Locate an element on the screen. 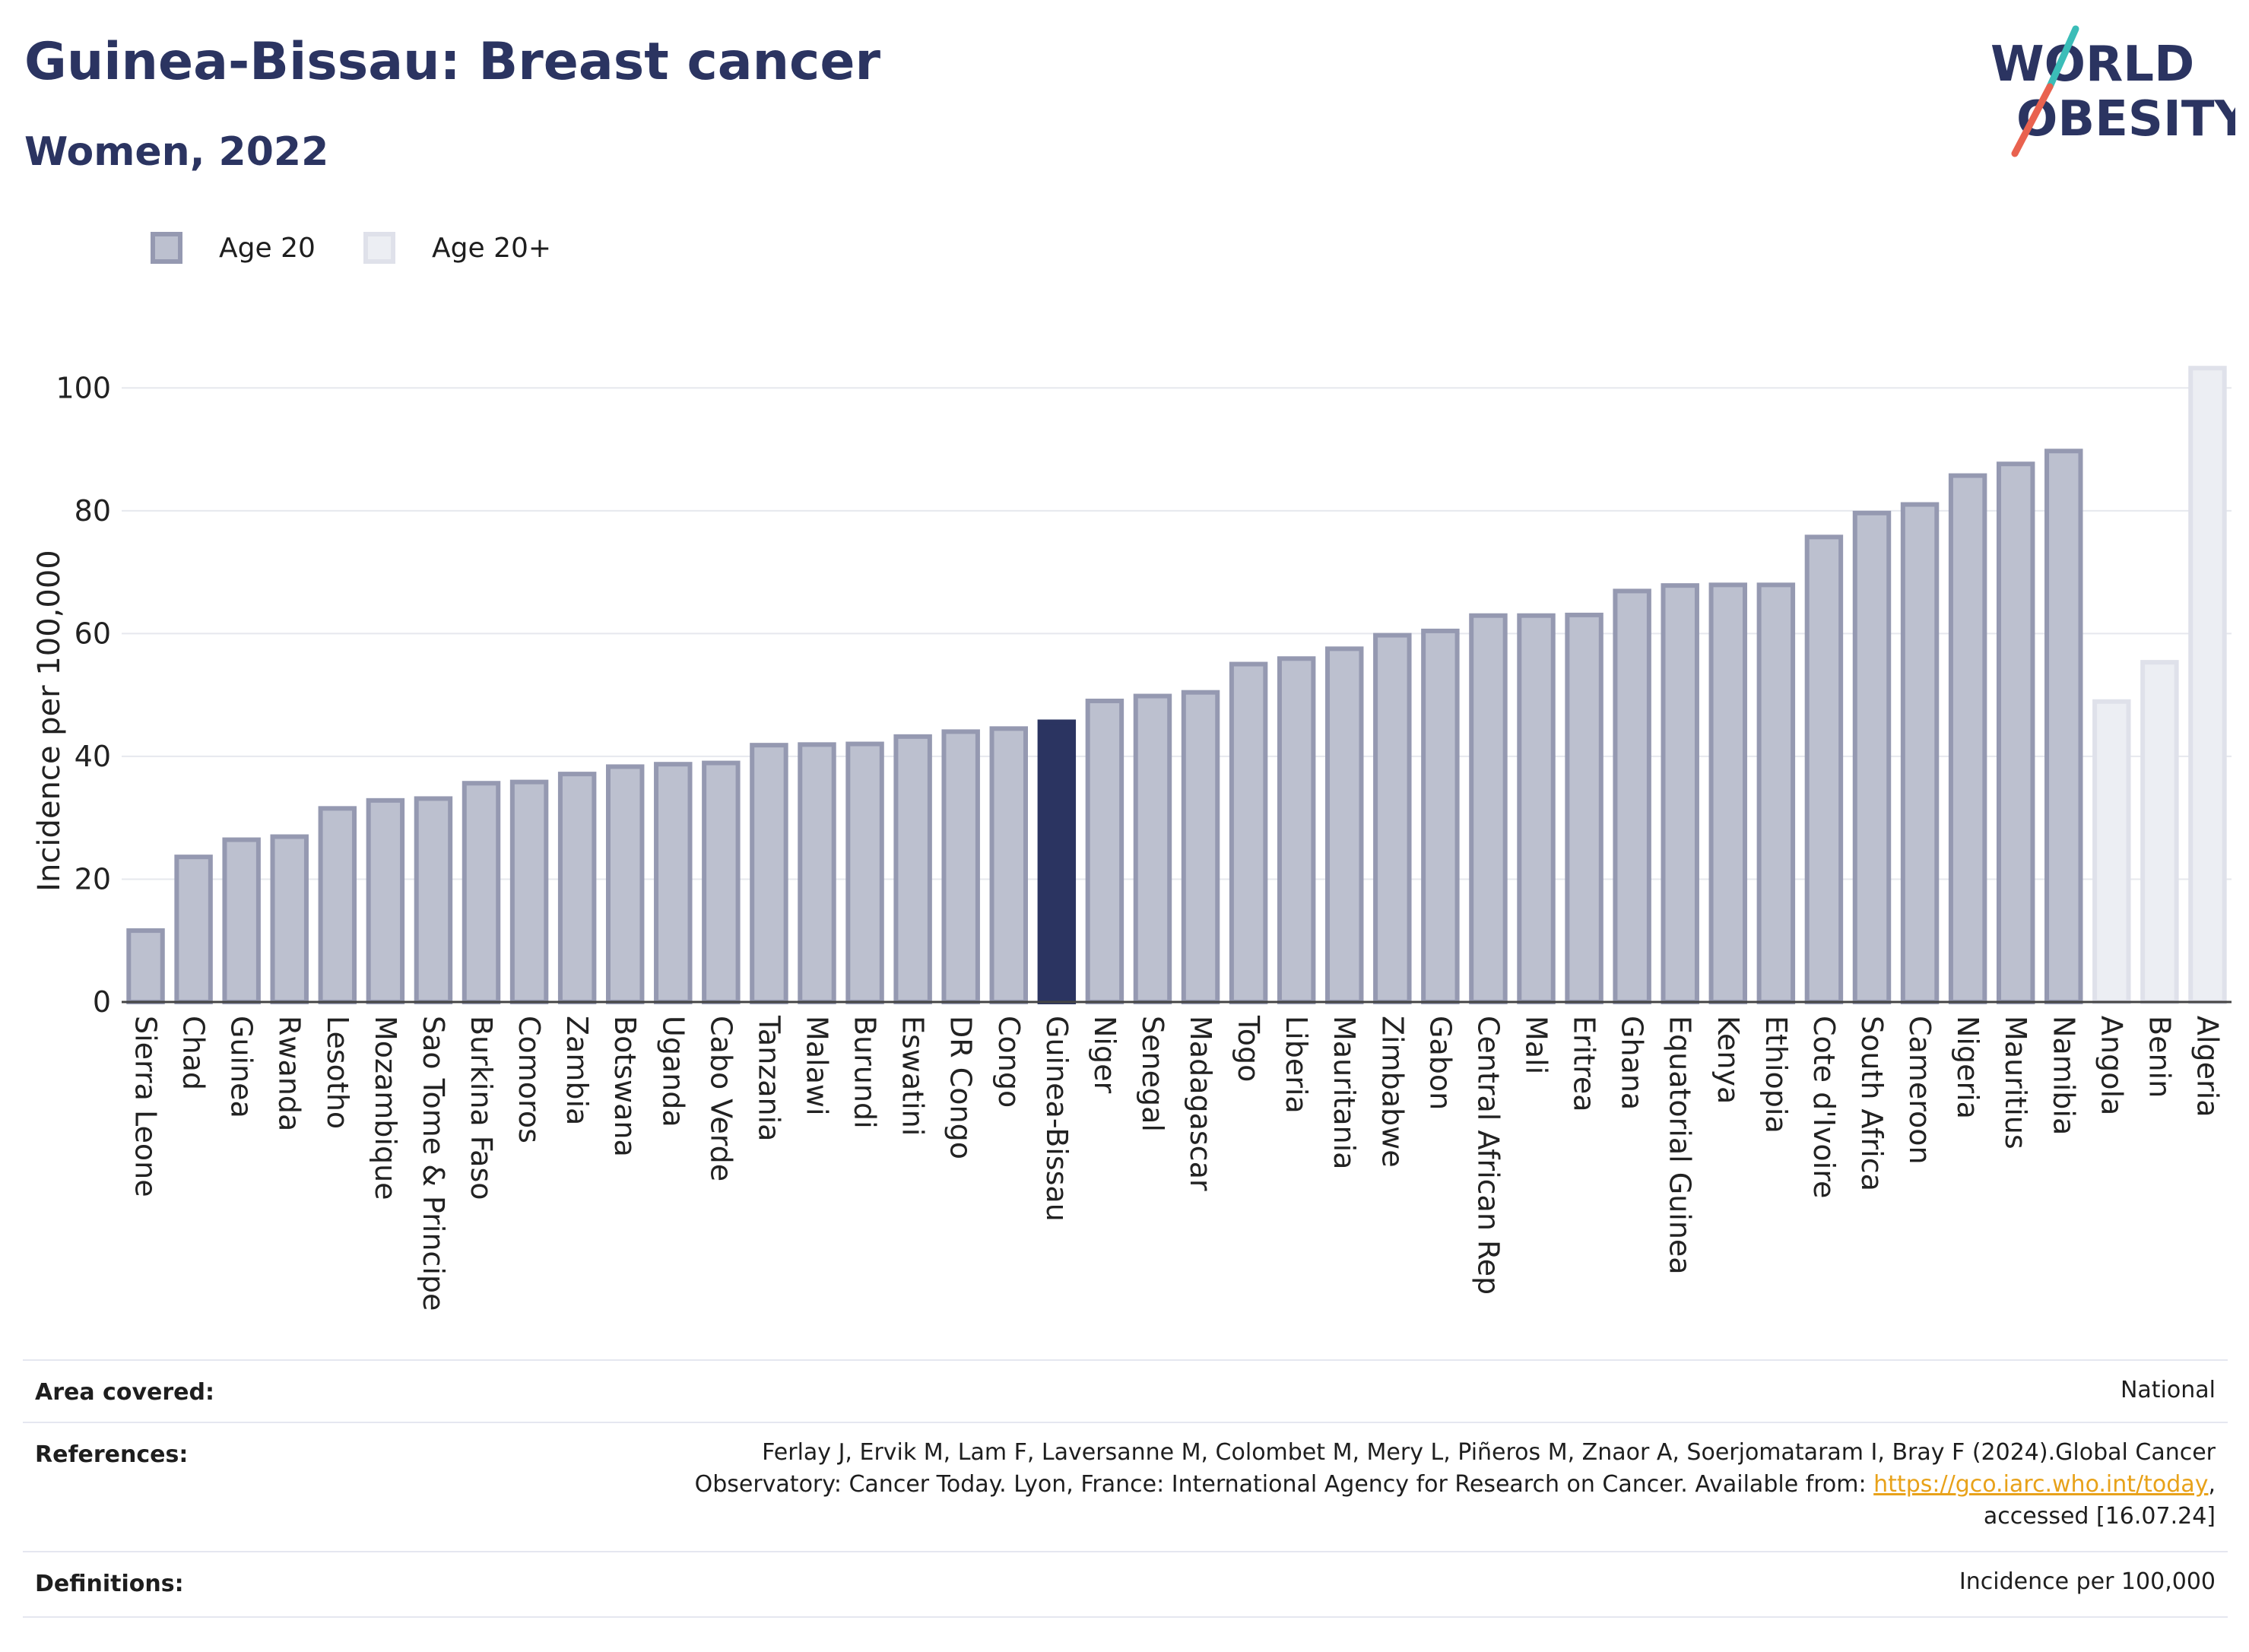 The image size is (2249, 1652). x-tick-label: Niger is located at coordinates (1104, 1054).